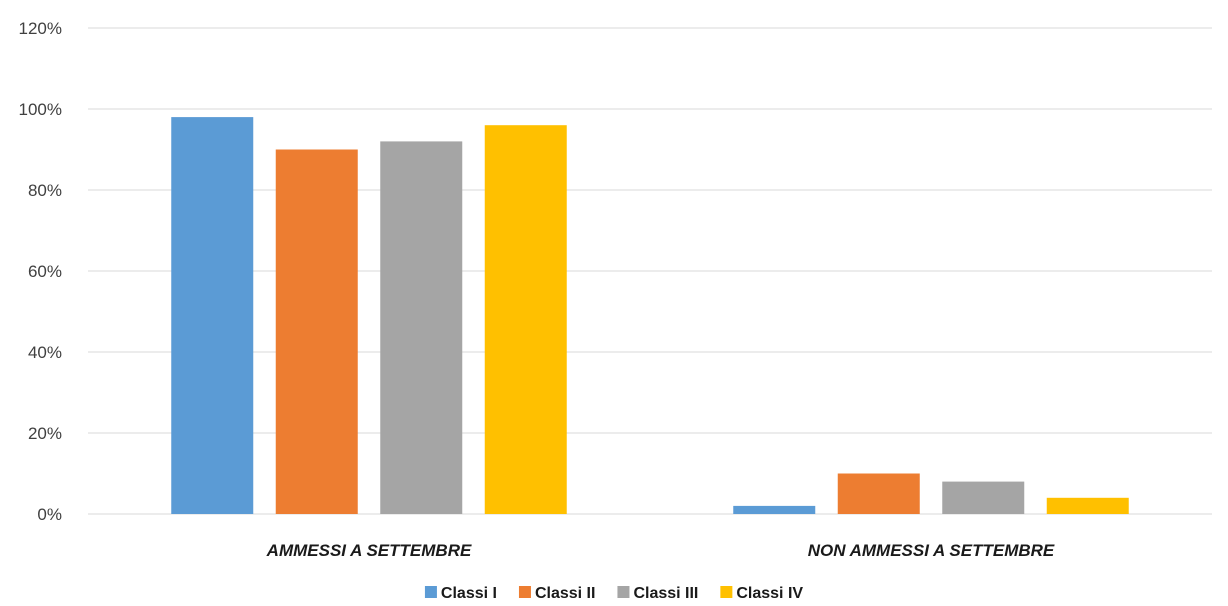 This screenshot has width=1228, height=606. I want to click on y-tick-label: 0%, so click(49, 514).